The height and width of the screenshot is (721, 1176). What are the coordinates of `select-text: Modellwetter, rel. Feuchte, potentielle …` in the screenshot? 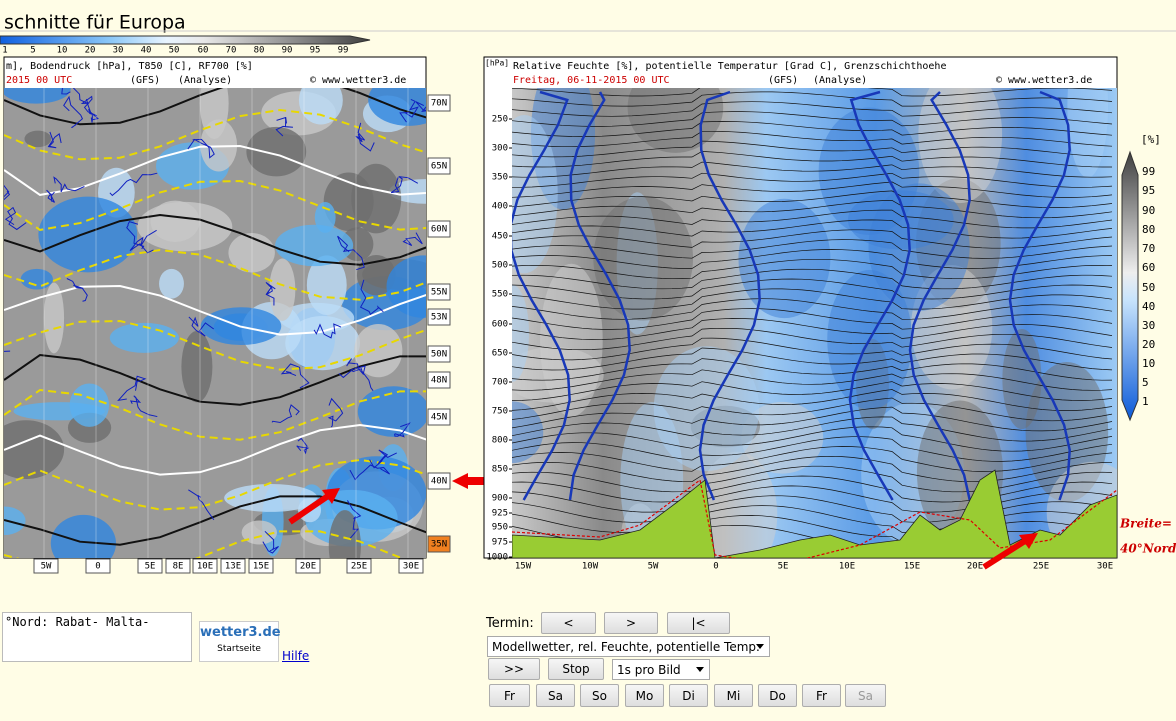 It's located at (626, 646).